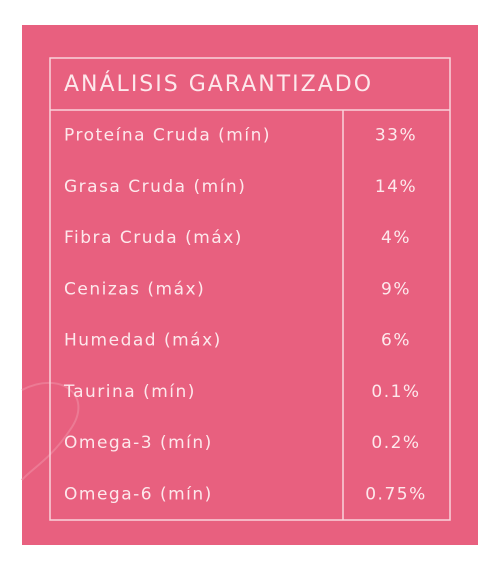 The width and height of the screenshot is (500, 569). I want to click on nutrient-name: Humedad (máx), so click(143, 341).